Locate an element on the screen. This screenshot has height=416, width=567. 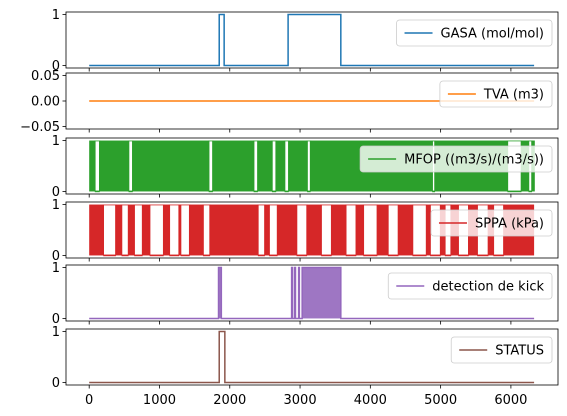
legend: detection de kick is located at coordinates (470, 286).